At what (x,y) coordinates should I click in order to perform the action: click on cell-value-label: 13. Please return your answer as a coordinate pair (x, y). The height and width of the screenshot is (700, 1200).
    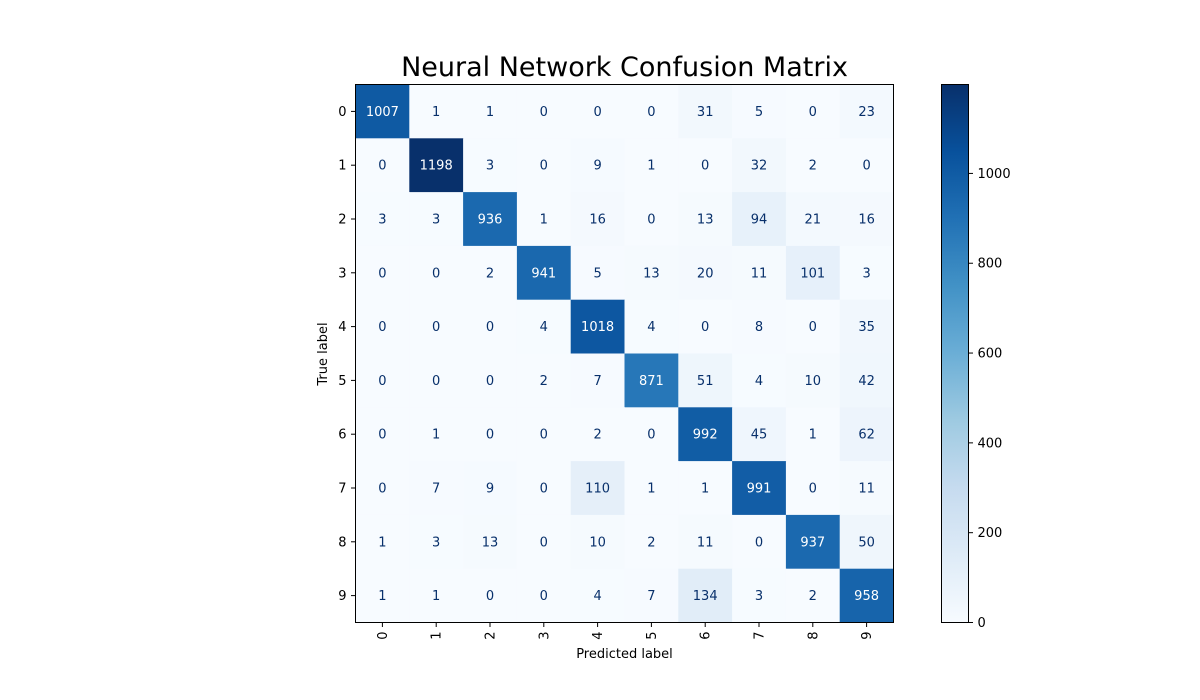
    Looking at the image, I should click on (705, 220).